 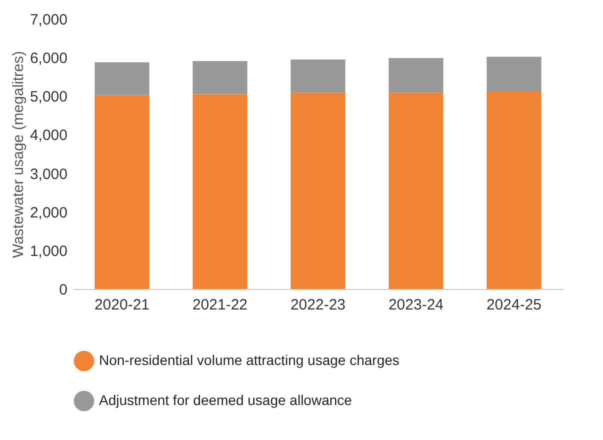 I want to click on x-tick-label: 2024-25, so click(x=514, y=305).